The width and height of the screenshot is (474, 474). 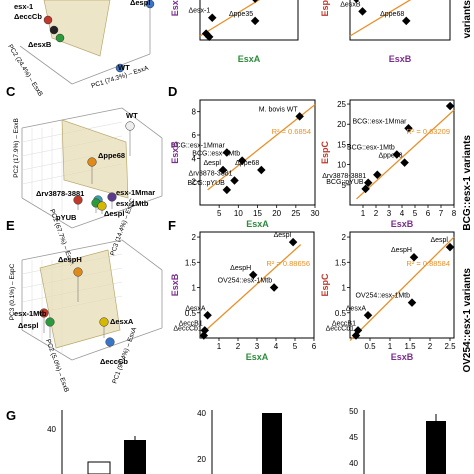 What do you see at coordinates (450, 346) in the screenshot?
I see `scatter-f-right-xtick-label: 2.5` at bounding box center [450, 346].